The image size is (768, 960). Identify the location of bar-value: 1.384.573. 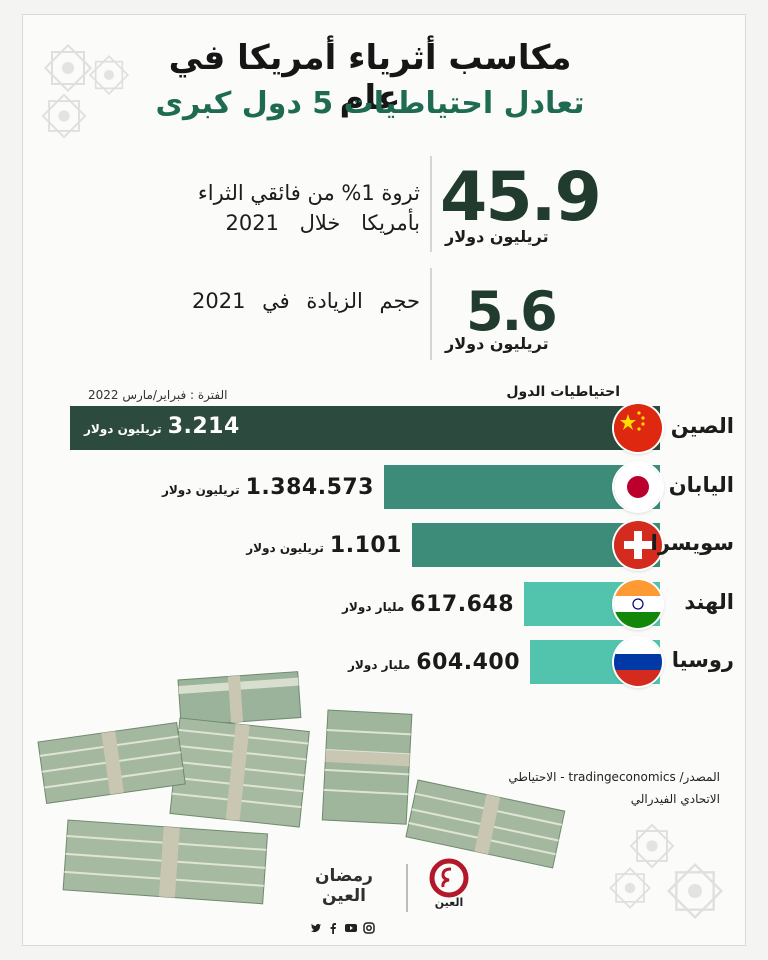
(309, 487).